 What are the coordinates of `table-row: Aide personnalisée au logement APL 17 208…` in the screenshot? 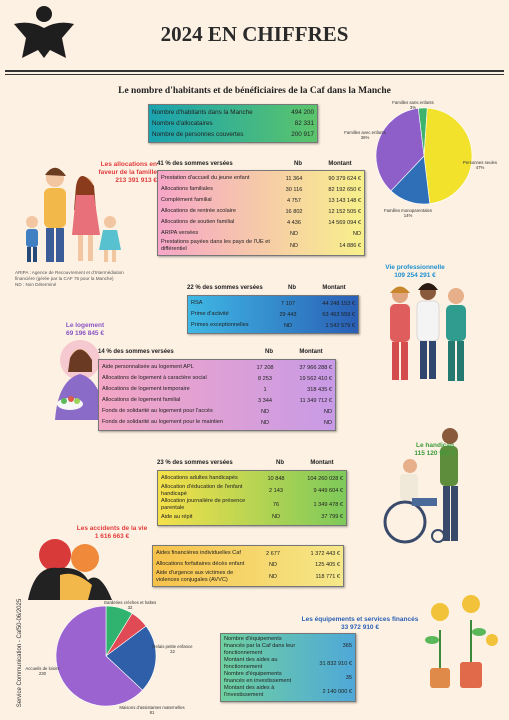 It's located at (217, 367).